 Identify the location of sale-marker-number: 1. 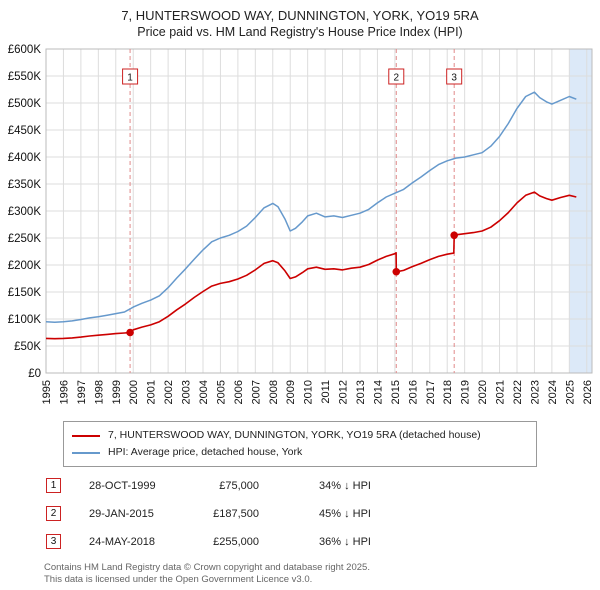
(130, 78).